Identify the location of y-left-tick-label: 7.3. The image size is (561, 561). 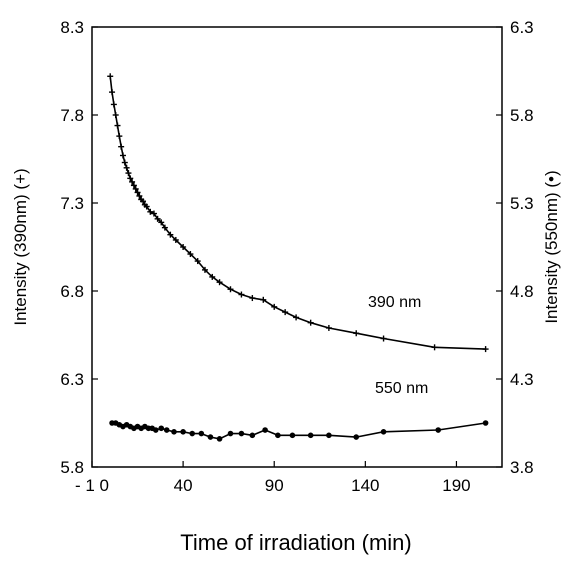
(72, 203).